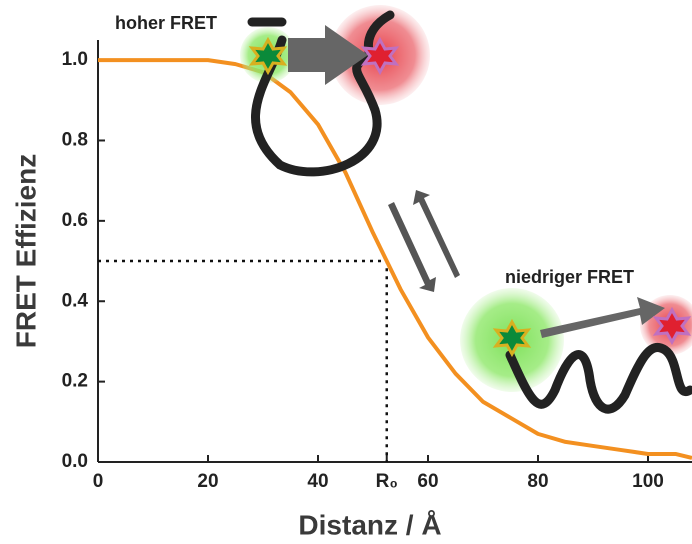 The height and width of the screenshot is (544, 692). Describe the element at coordinates (75, 461) in the screenshot. I see `y-tick-label: 0.0` at that location.